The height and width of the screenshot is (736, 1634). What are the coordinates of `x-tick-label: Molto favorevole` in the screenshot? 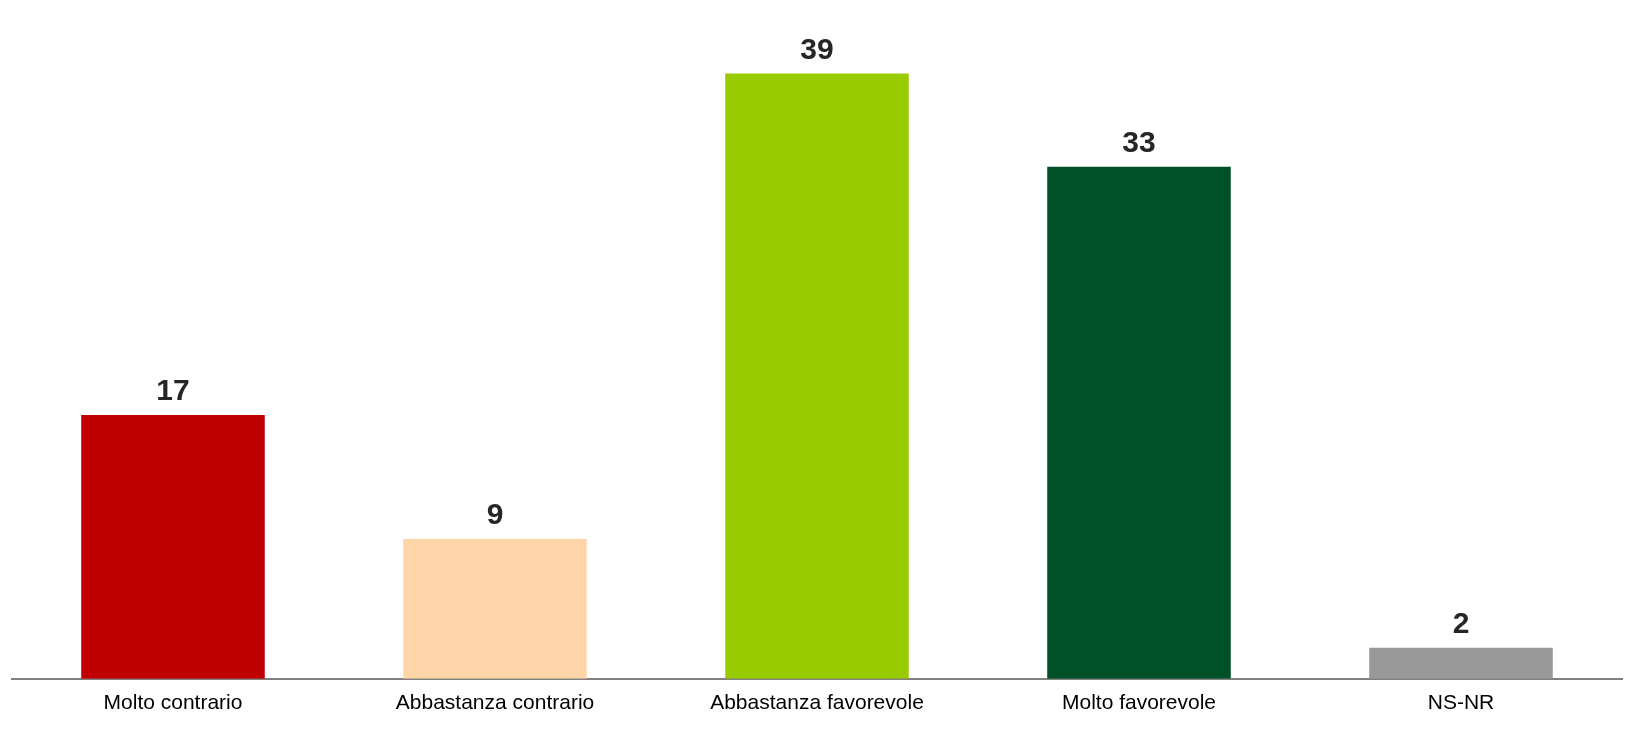 It's located at (1139, 702).